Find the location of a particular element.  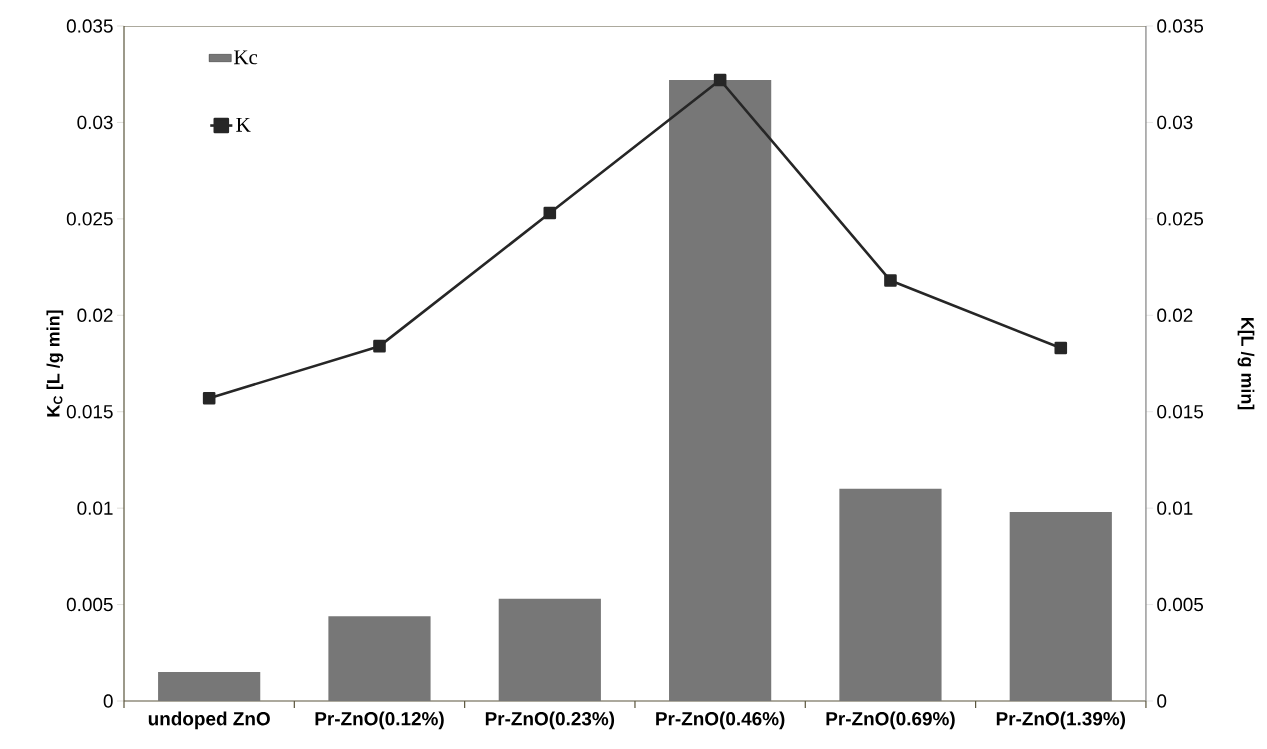

y-tick-label: 0 is located at coordinates (108, 701).